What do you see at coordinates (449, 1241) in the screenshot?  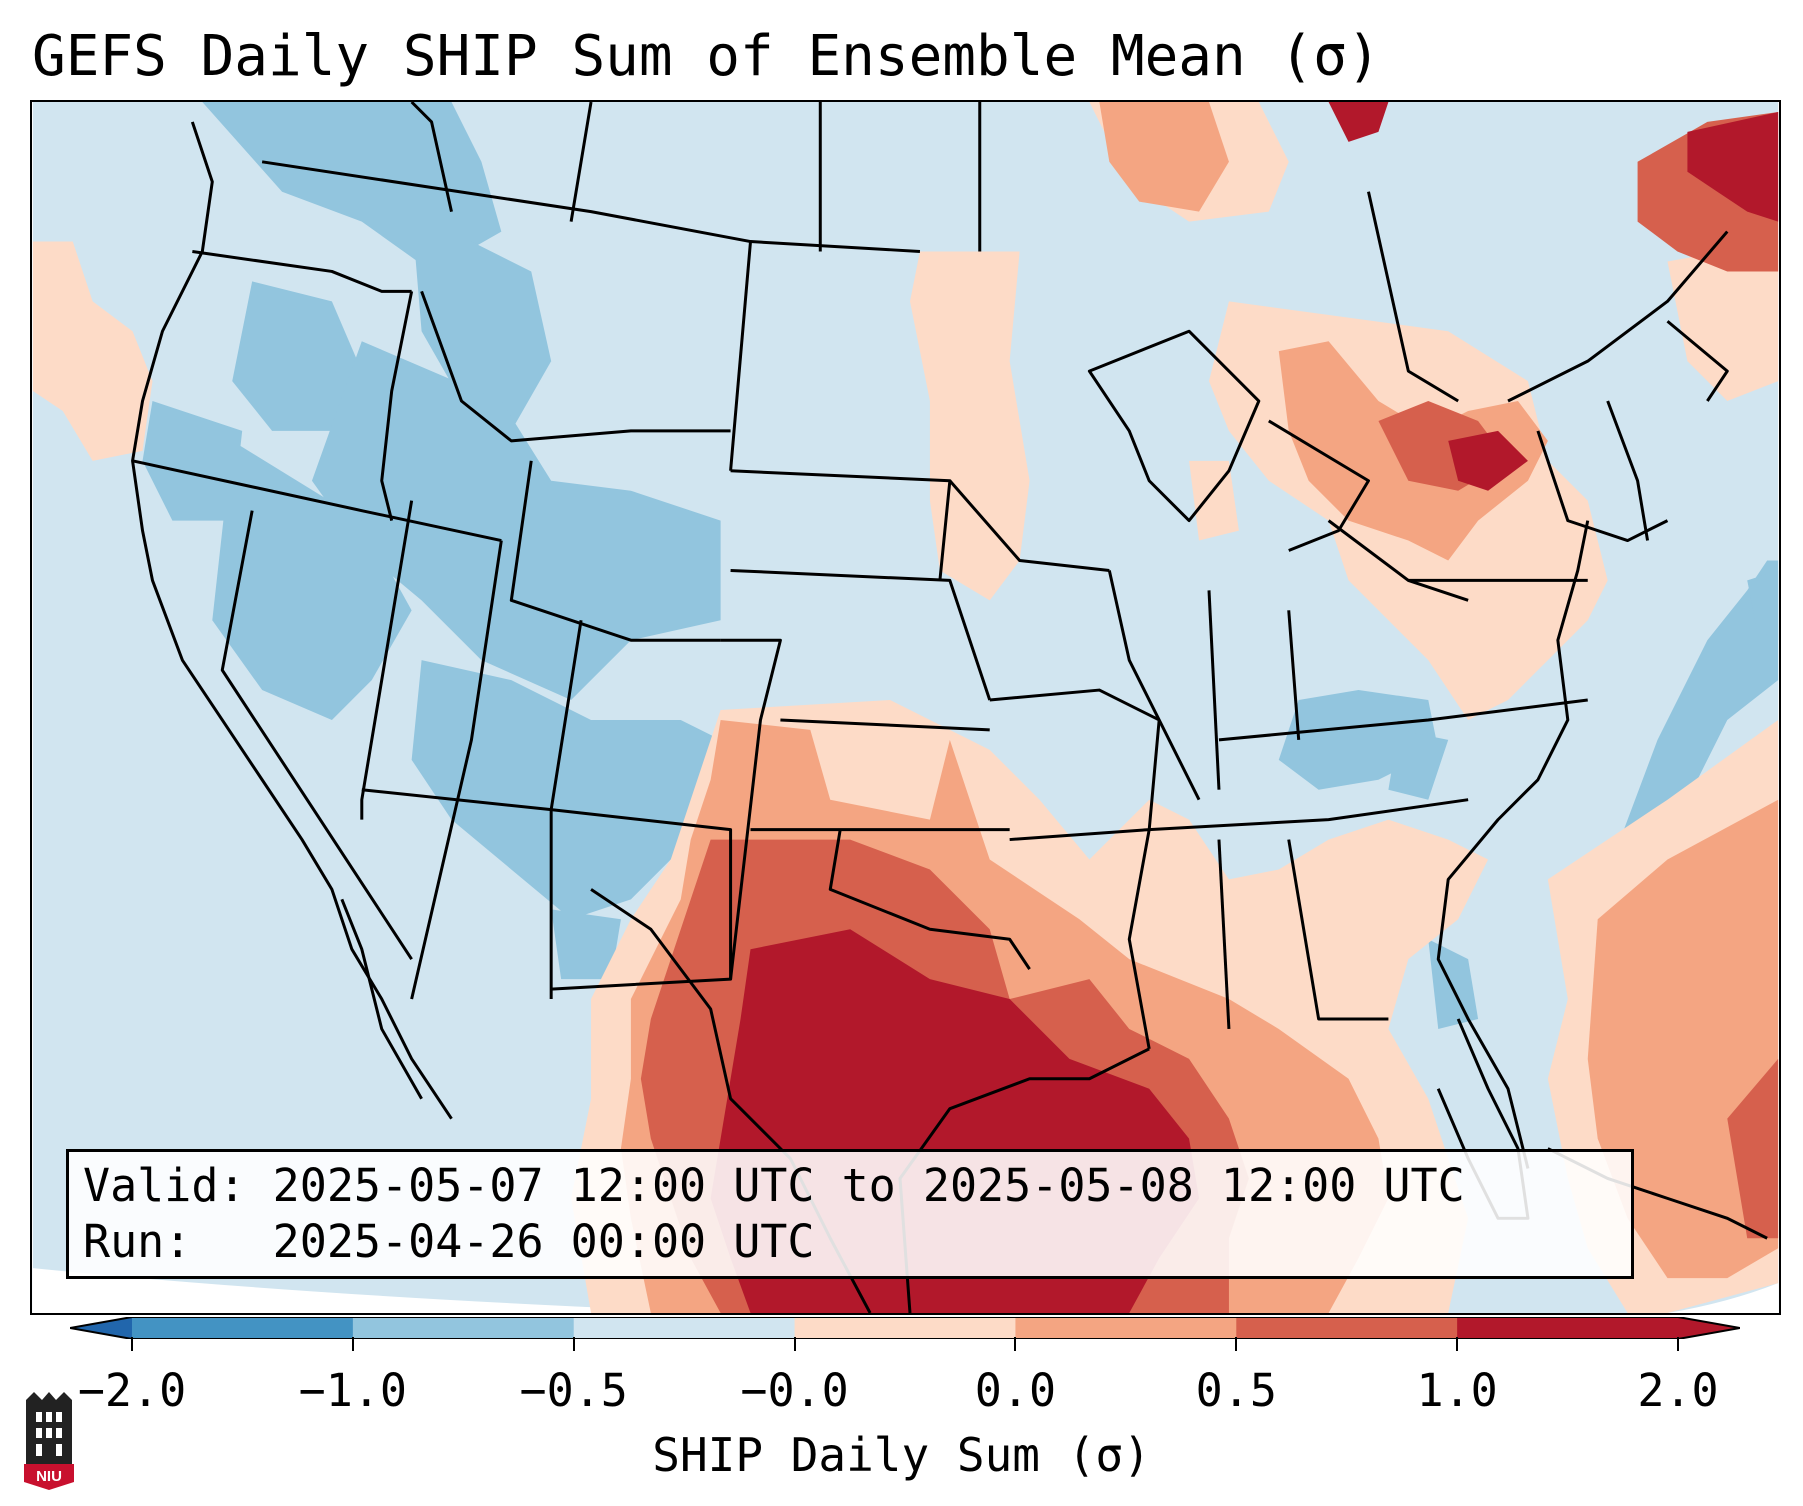 I see `run-time-text: Run: 2025-04-26 00:00 UTC` at bounding box center [449, 1241].